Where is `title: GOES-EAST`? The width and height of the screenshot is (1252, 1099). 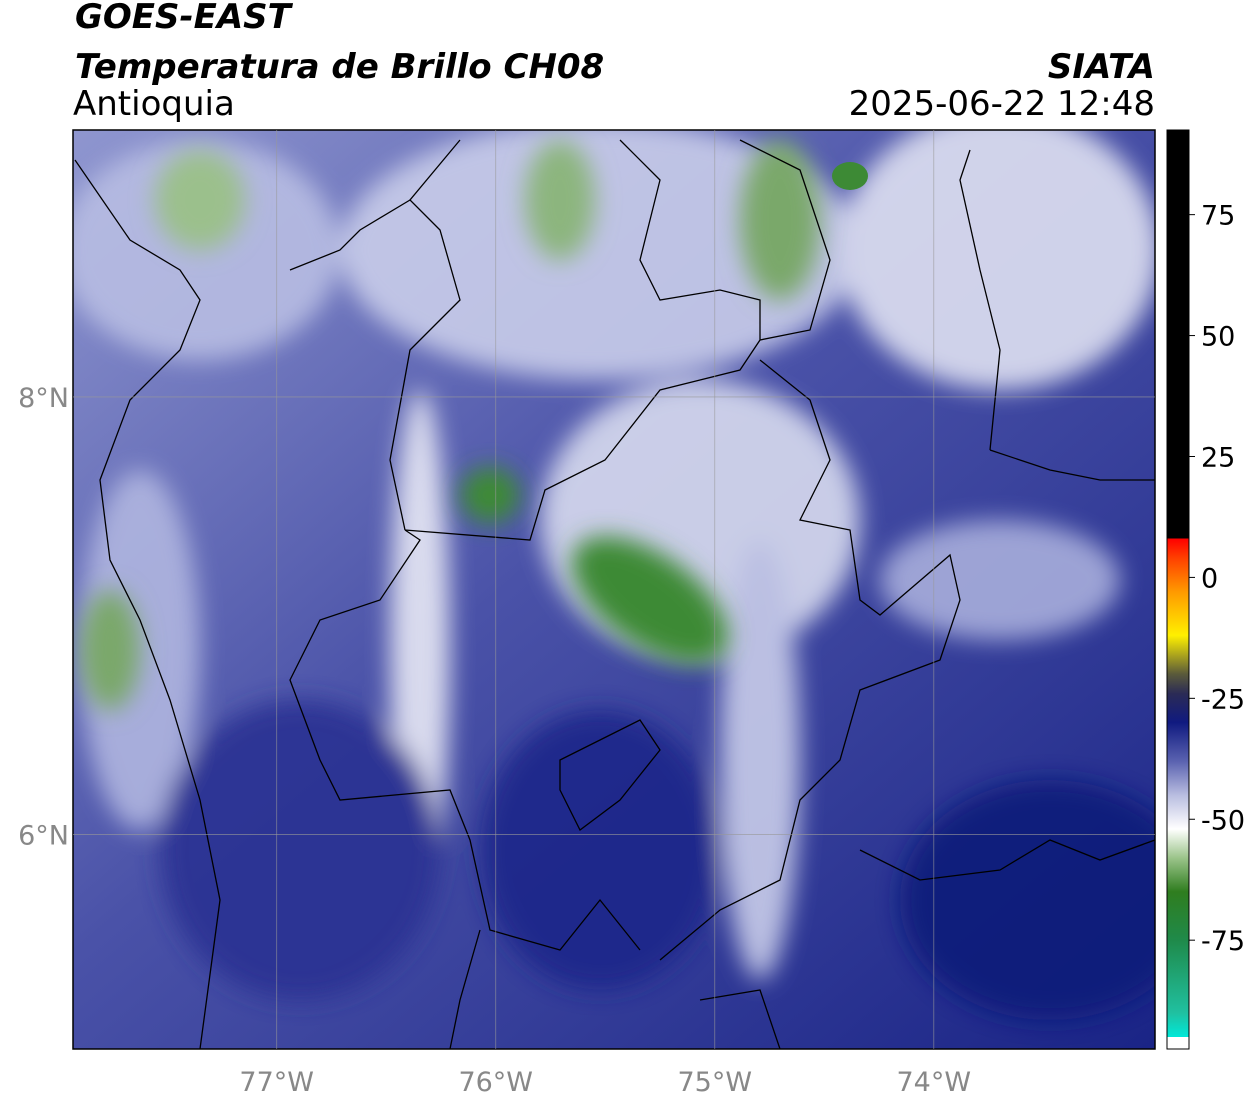 title: GOES-EAST is located at coordinates (184, 18).